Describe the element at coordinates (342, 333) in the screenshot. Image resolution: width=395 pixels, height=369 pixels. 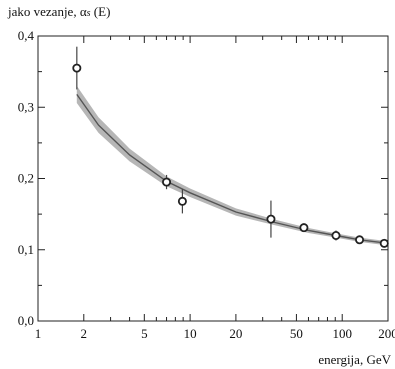
I see `x-tick-label: 100` at that location.